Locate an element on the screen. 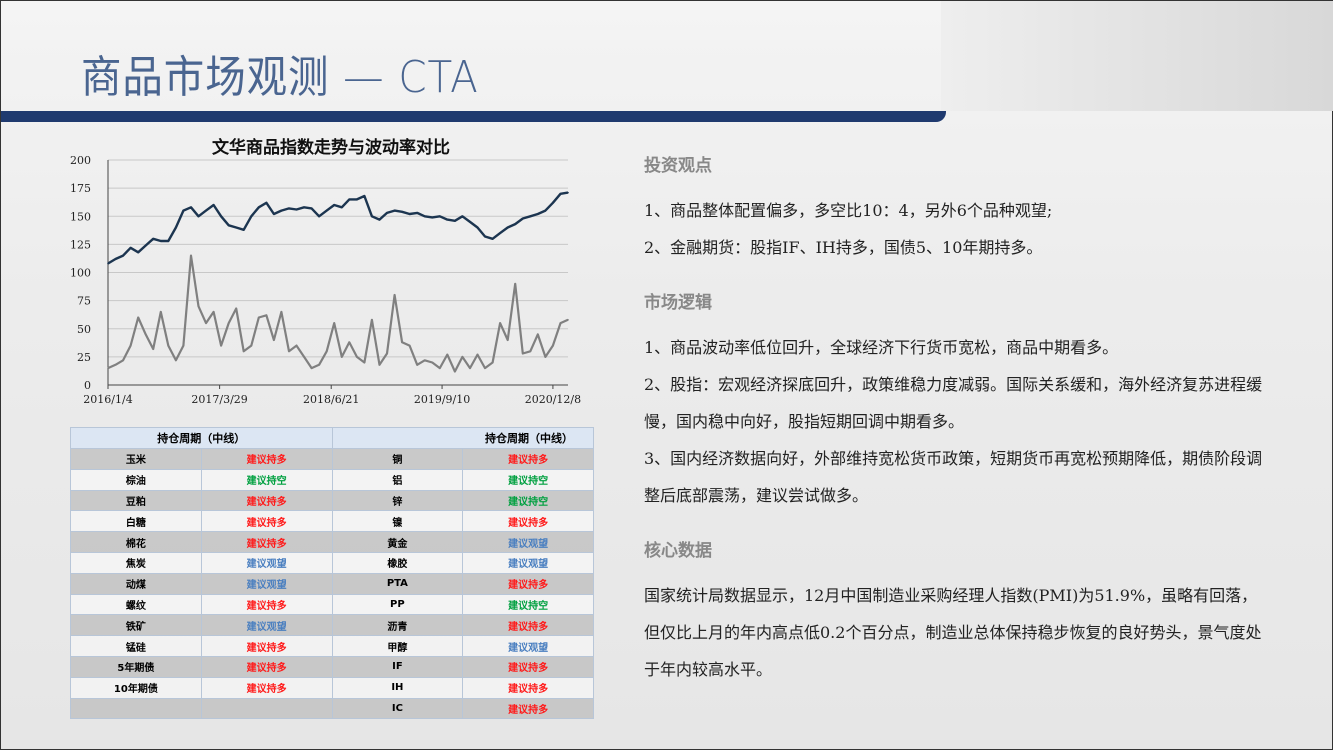 Image resolution: width=1333 pixels, height=750 pixels. table-row: 焦炭 建议观望 橡胶 建议观望 is located at coordinates (332, 562).